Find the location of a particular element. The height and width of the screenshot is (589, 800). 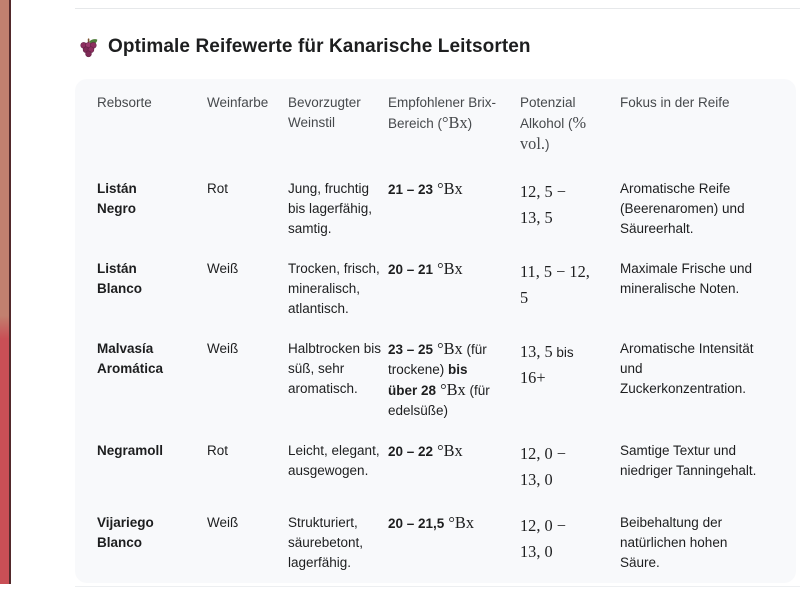

text-segment: 21 – 23 is located at coordinates (411, 189).